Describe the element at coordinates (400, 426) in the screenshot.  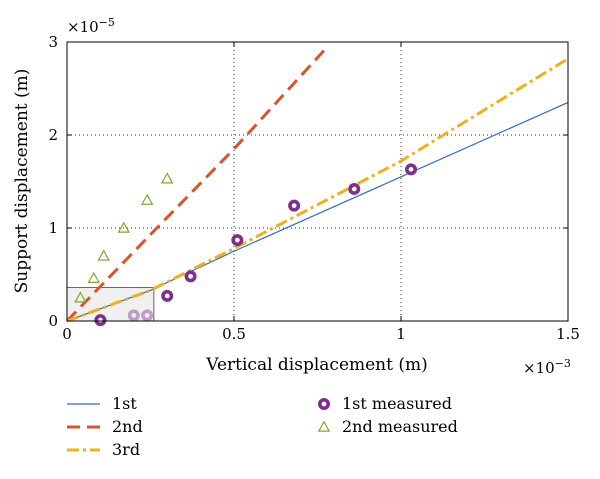
I see `legend-label: 2nd measured` at that location.